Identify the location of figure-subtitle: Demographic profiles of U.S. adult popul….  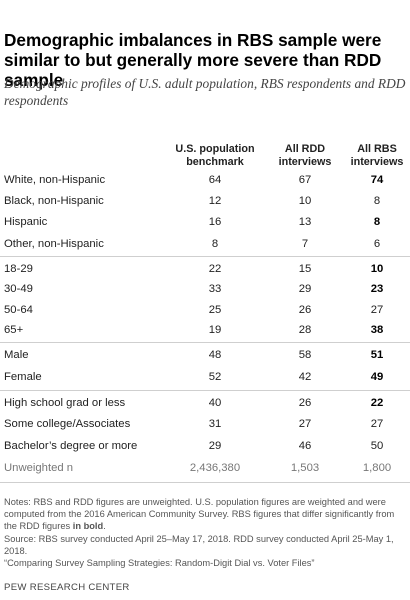
(205, 92).